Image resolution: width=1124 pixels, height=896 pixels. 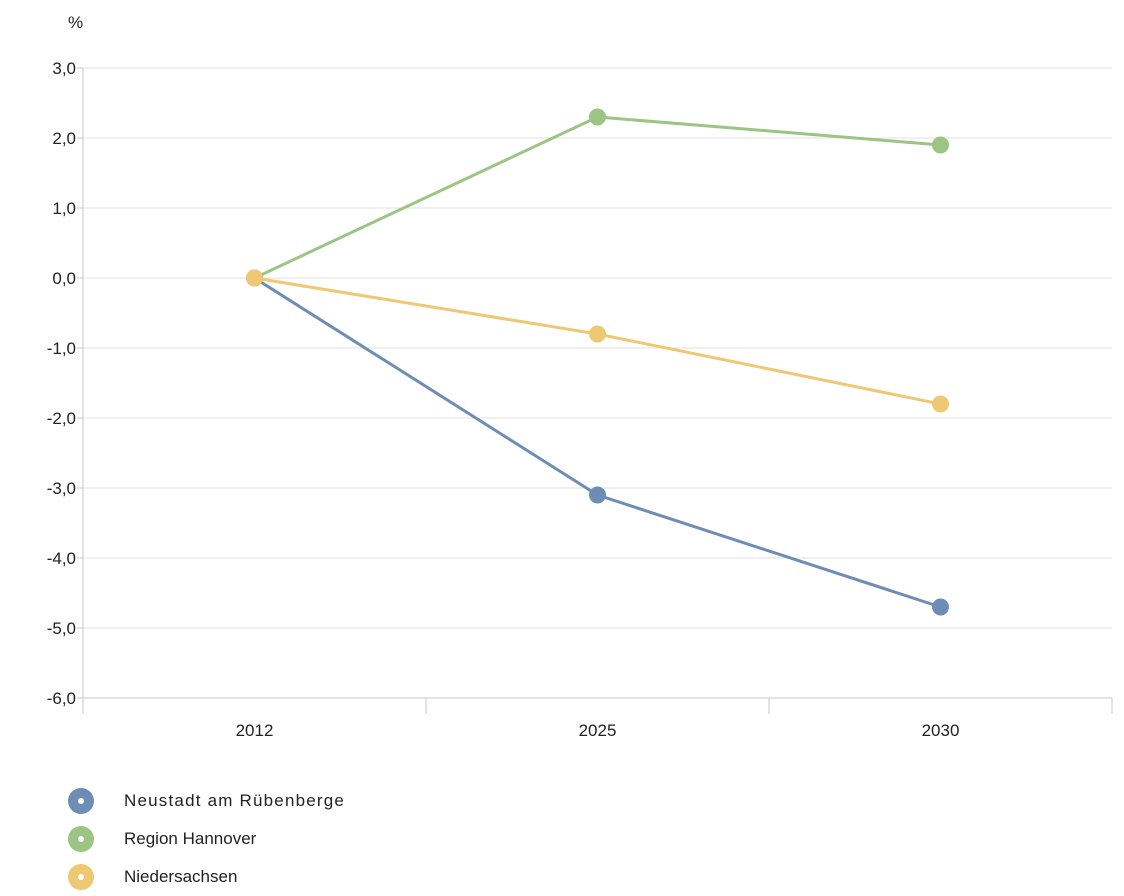 I want to click on y-tick-label: 2,0, so click(x=64, y=138).